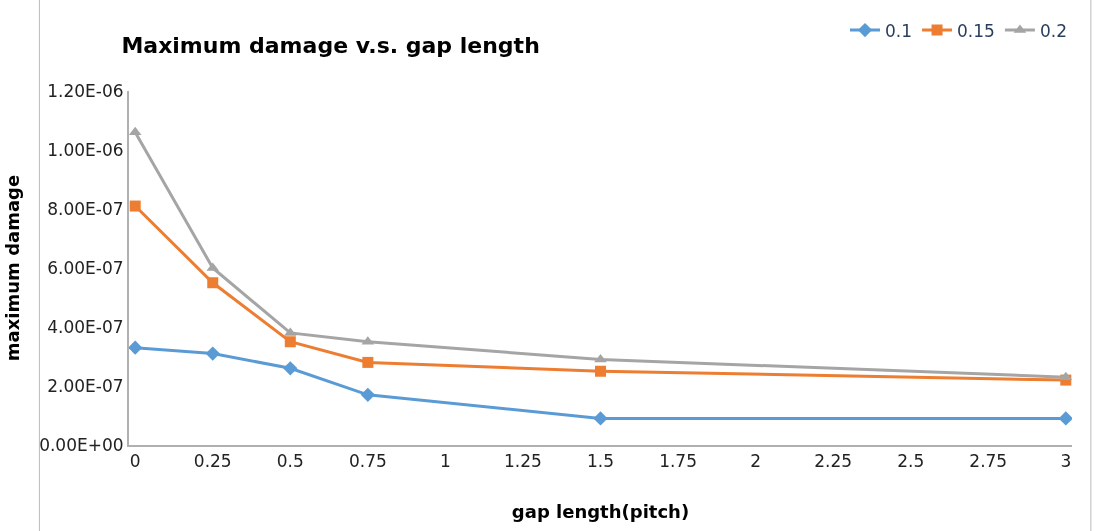 This screenshot has height=531, width=1102. What do you see at coordinates (756, 461) in the screenshot?
I see `x-tick-label: 2` at bounding box center [756, 461].